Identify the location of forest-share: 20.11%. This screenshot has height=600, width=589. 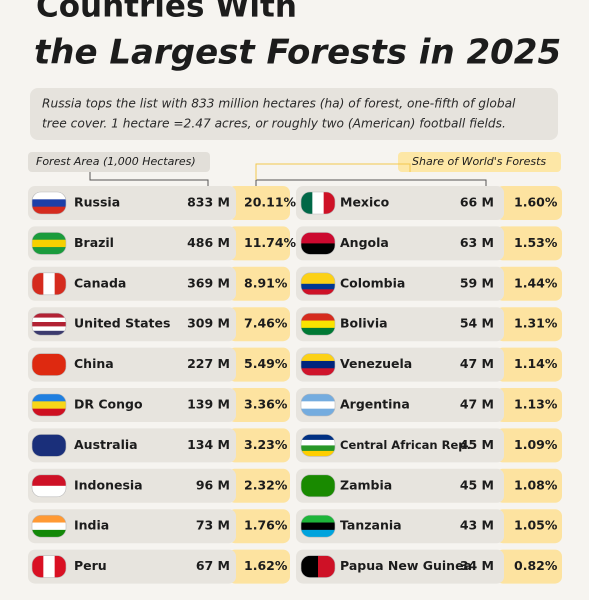
(270, 202).